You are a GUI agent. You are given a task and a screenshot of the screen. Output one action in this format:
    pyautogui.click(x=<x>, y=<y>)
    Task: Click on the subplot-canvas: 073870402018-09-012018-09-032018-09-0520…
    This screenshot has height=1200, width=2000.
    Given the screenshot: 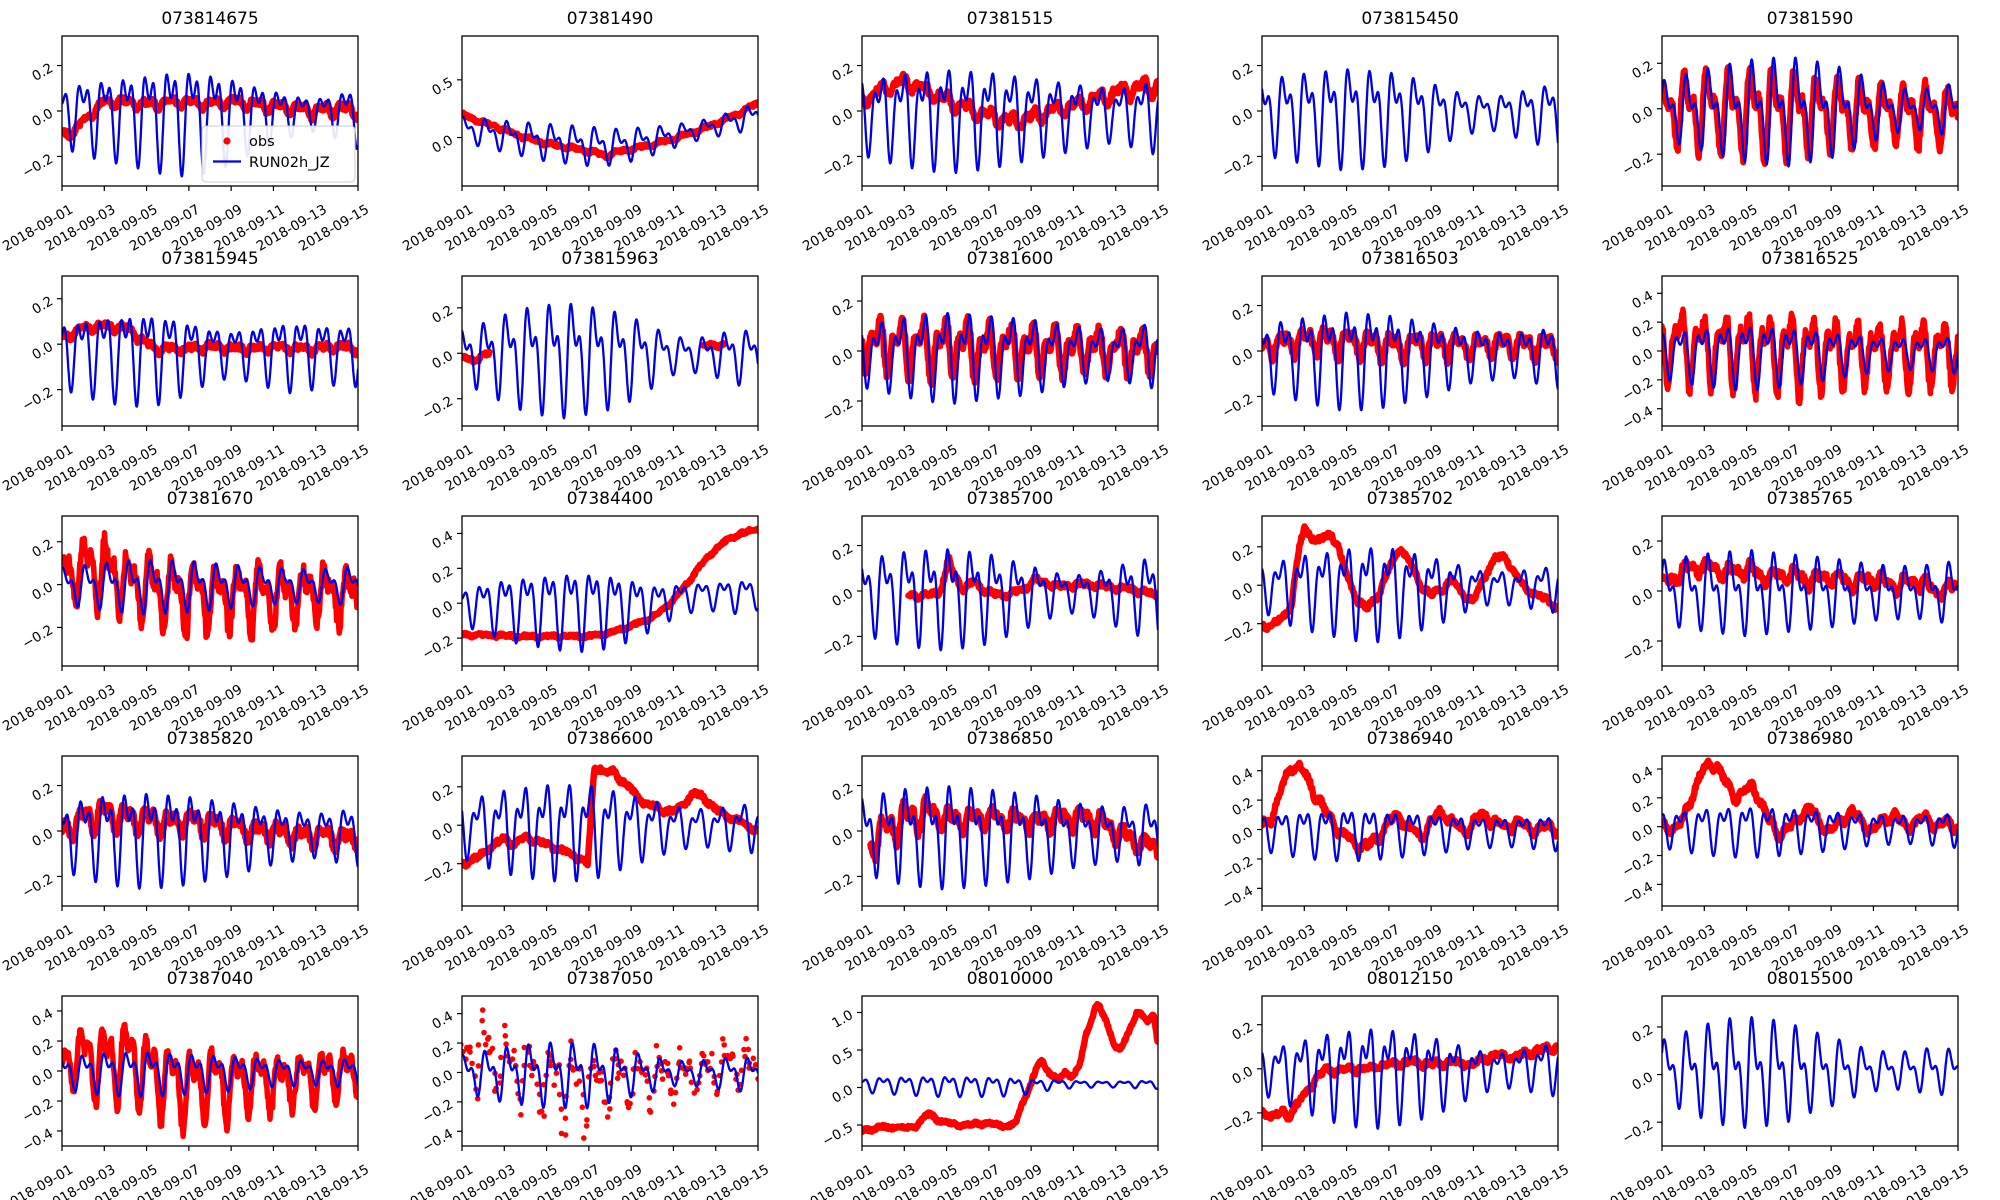 What is the action you would take?
    pyautogui.click(x=186, y=1084)
    